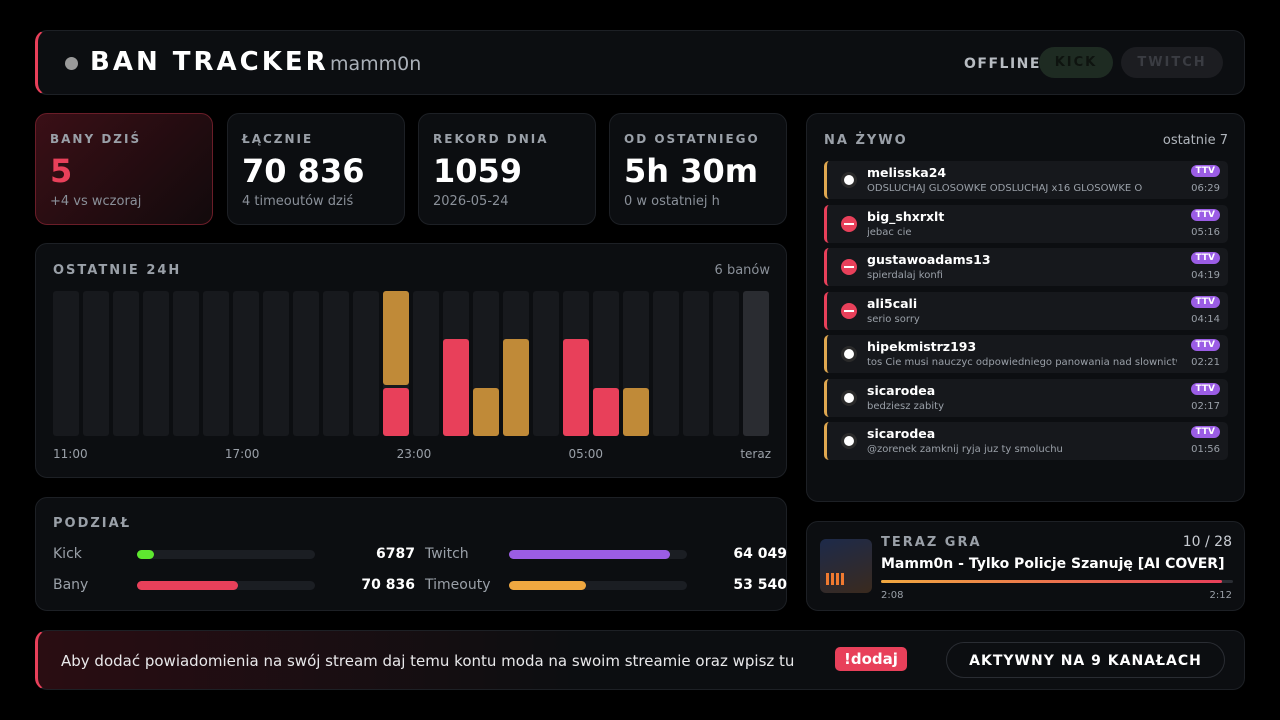 This screenshot has height=720, width=1280. I want to click on split-value: 53 540, so click(760, 585).